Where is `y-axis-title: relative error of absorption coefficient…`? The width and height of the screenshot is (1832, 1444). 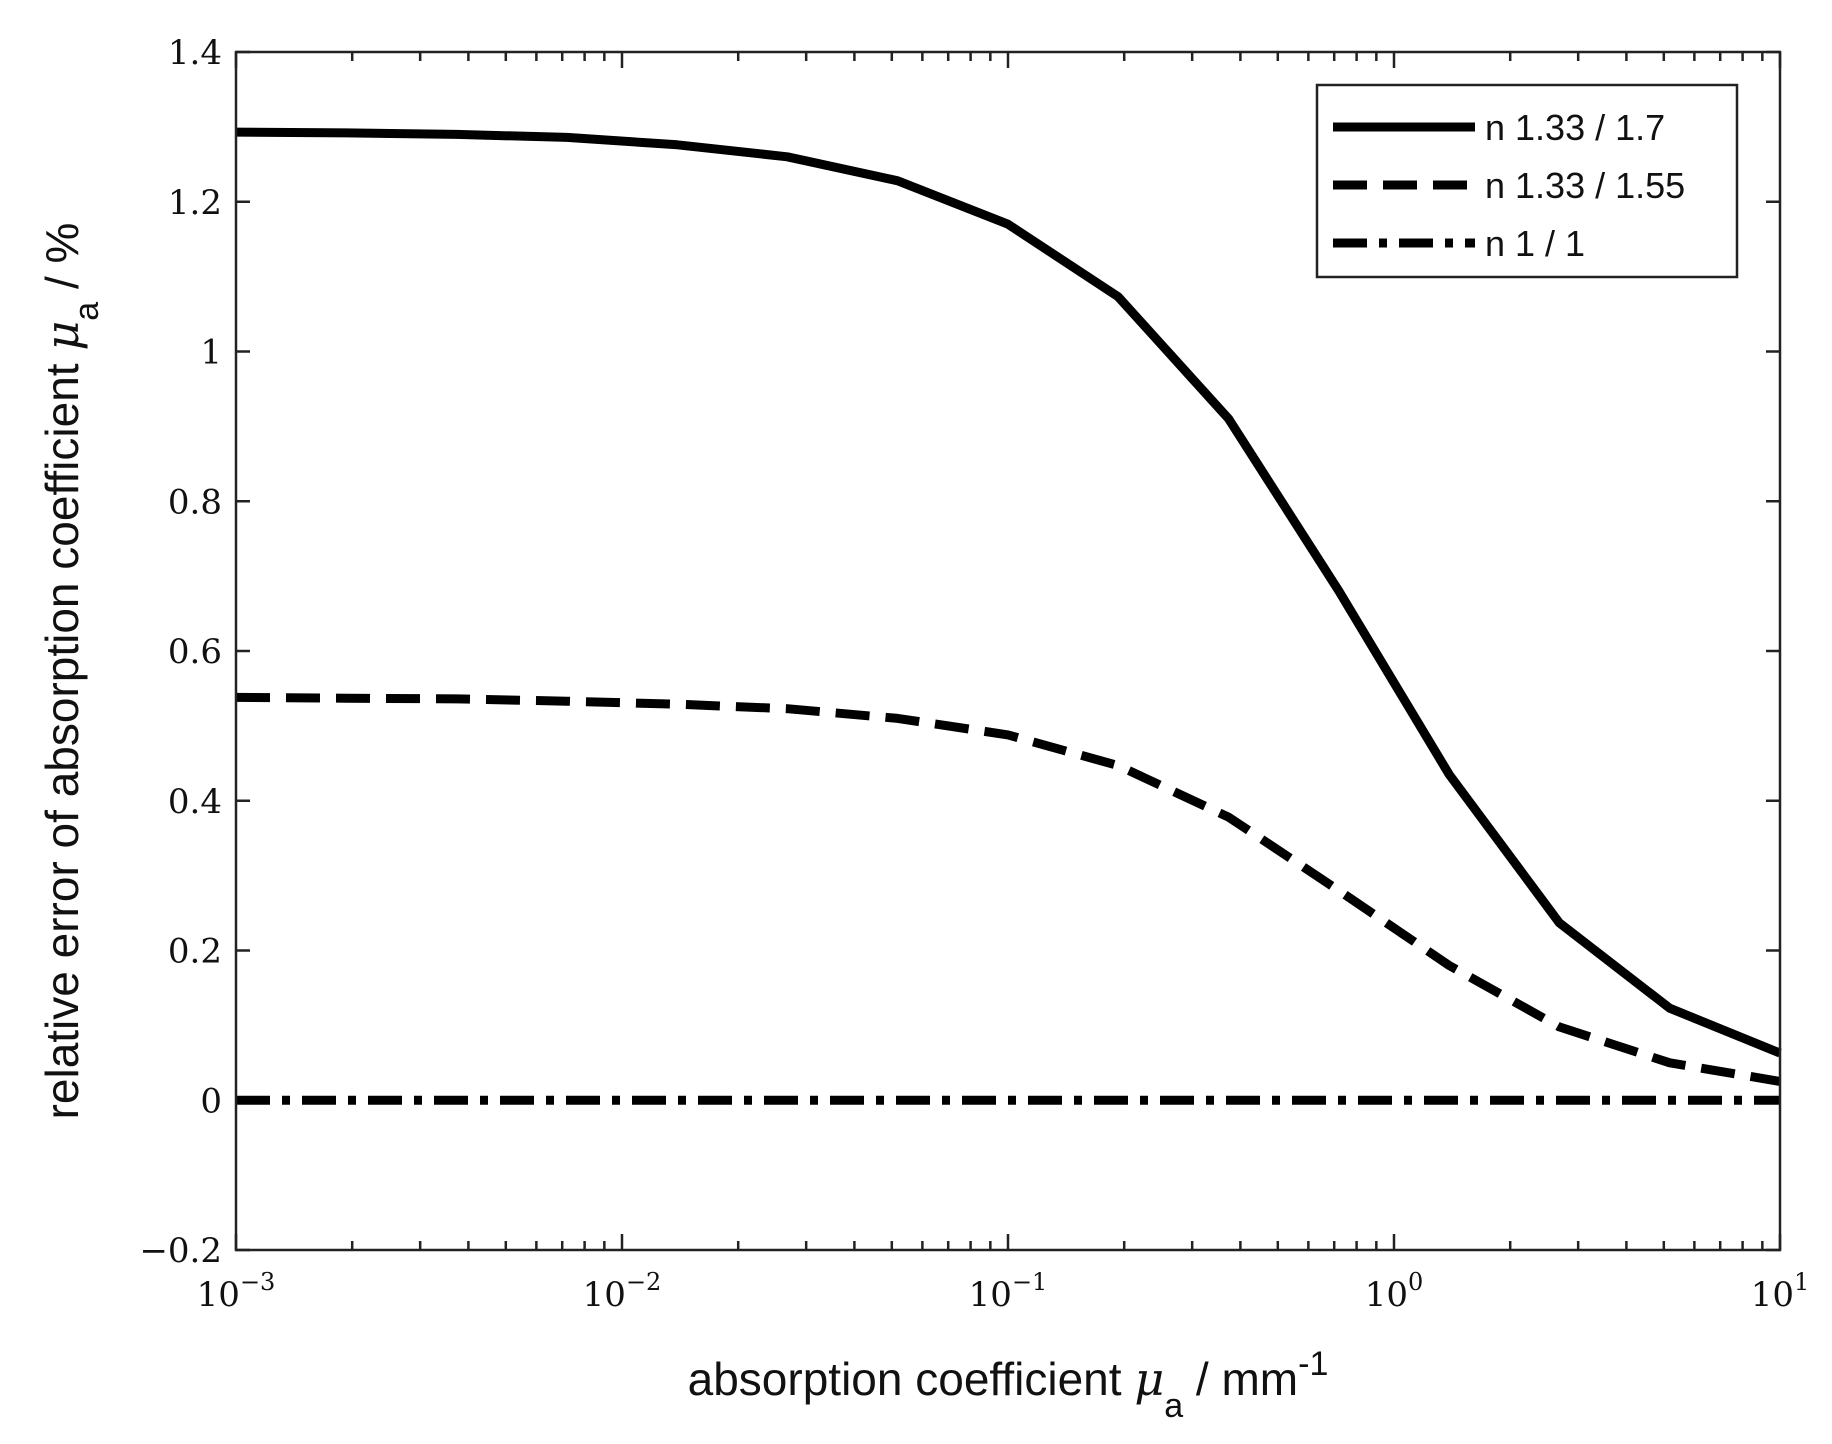
y-axis-title: relative error of absorption coefficient… is located at coordinates (70, 671).